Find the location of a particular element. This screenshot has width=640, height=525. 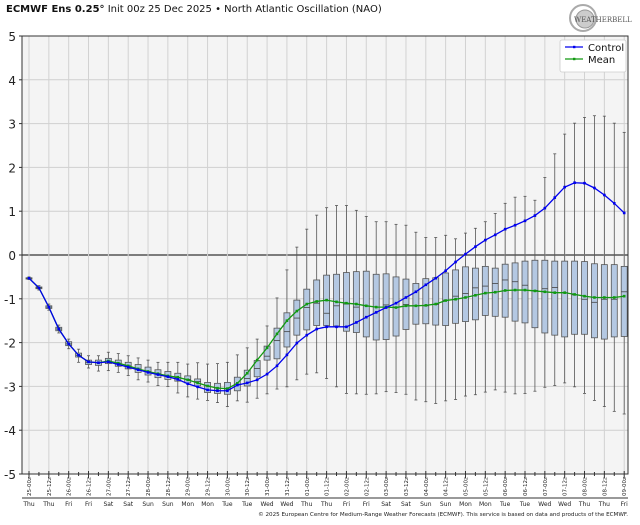

y-tick-label: -2 is located at coordinates (10, 344).